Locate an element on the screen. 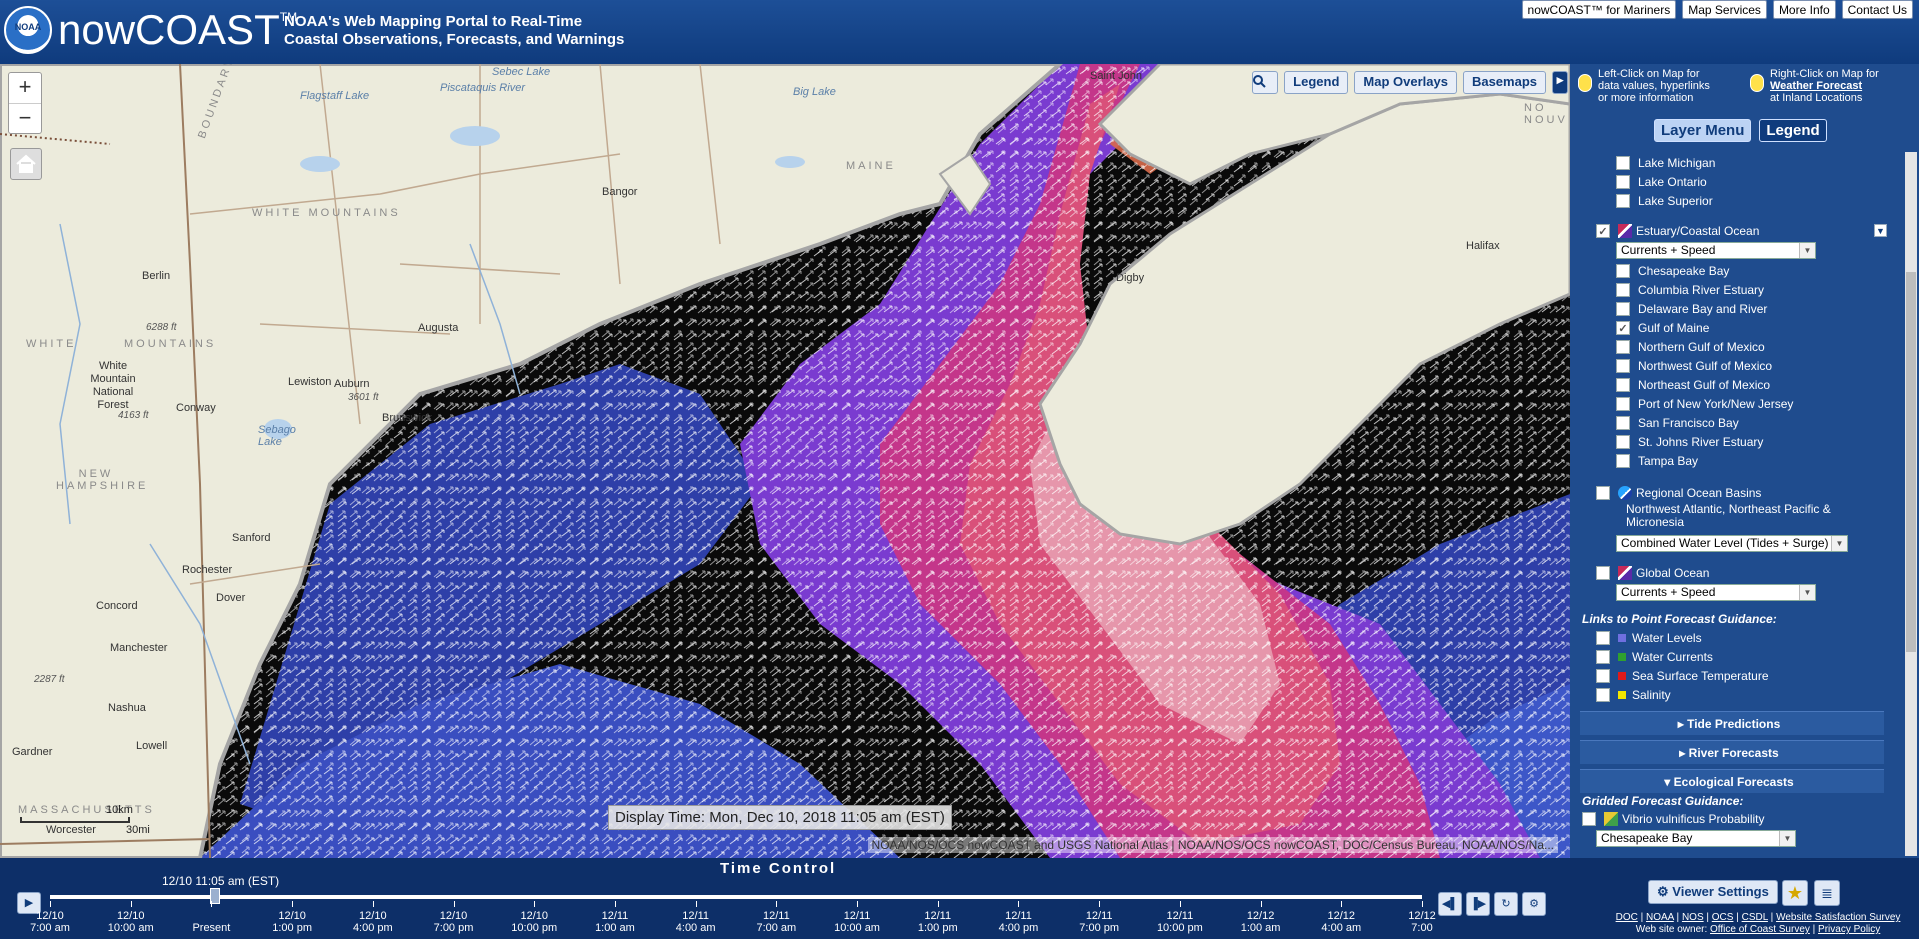 This screenshot has height=939, width=1919. regional-checkbox is located at coordinates (1603, 493).